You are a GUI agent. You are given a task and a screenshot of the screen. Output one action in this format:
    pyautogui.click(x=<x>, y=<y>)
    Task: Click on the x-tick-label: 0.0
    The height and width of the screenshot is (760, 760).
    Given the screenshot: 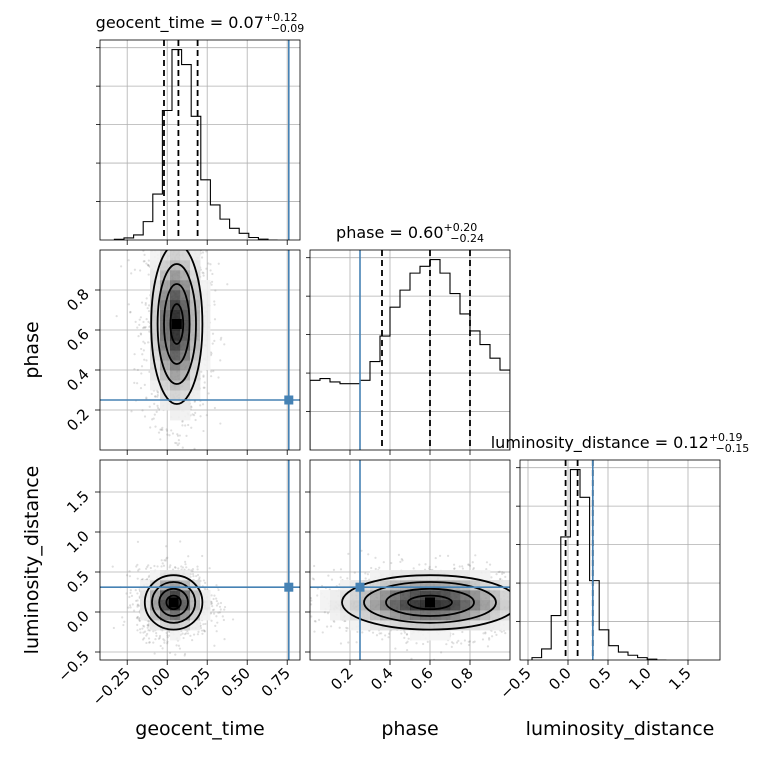 What is the action you would take?
    pyautogui.click(x=560, y=679)
    